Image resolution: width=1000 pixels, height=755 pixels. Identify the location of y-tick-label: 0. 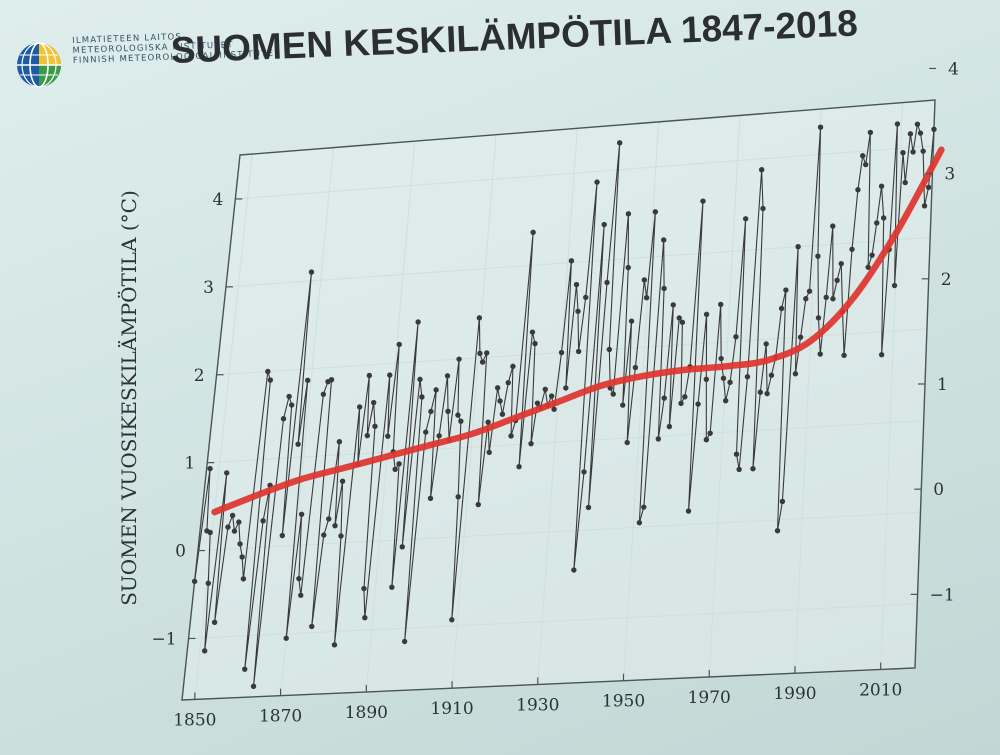
(180, 552).